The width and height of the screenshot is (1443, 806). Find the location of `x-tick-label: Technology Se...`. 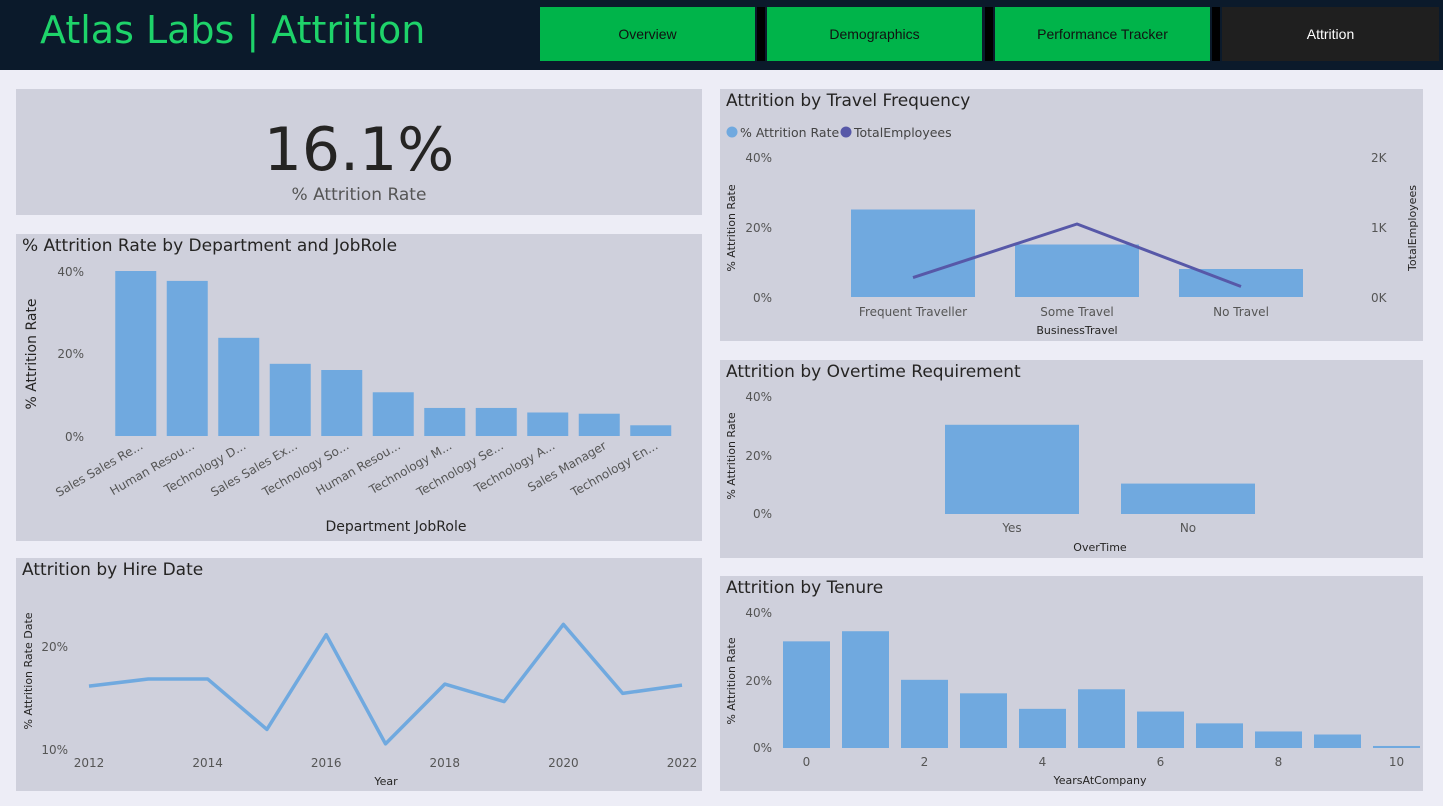

x-tick-label: Technology Se... is located at coordinates (459, 468).